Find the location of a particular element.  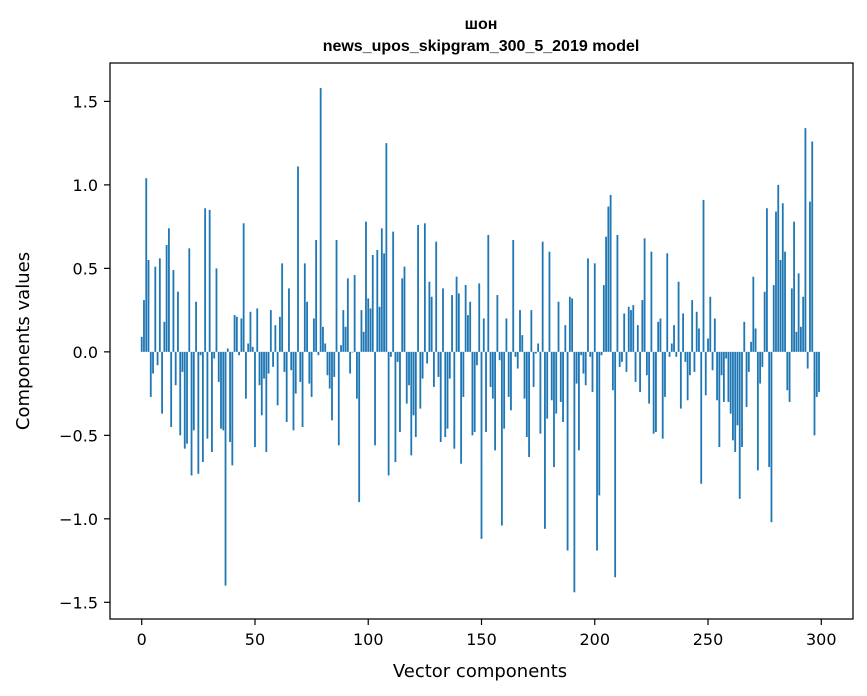

x-axis-ticks: 0 50 100 150 200 250 300 is located at coordinates (487, 634).